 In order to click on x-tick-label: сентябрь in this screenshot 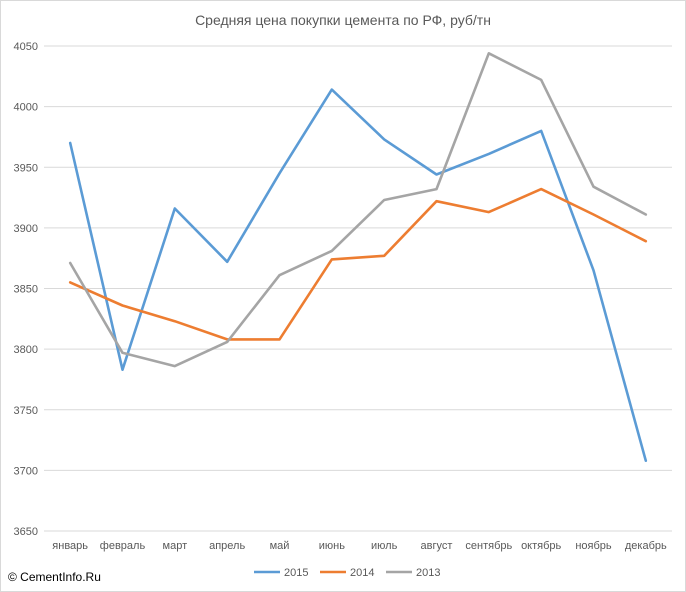, I will do `click(488, 546)`.